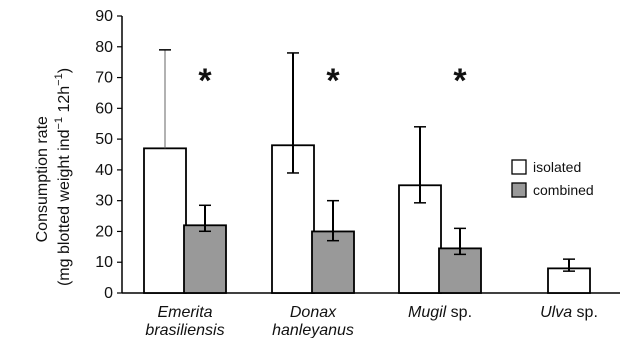  I want to click on y-tick-label: 20, so click(104, 231).